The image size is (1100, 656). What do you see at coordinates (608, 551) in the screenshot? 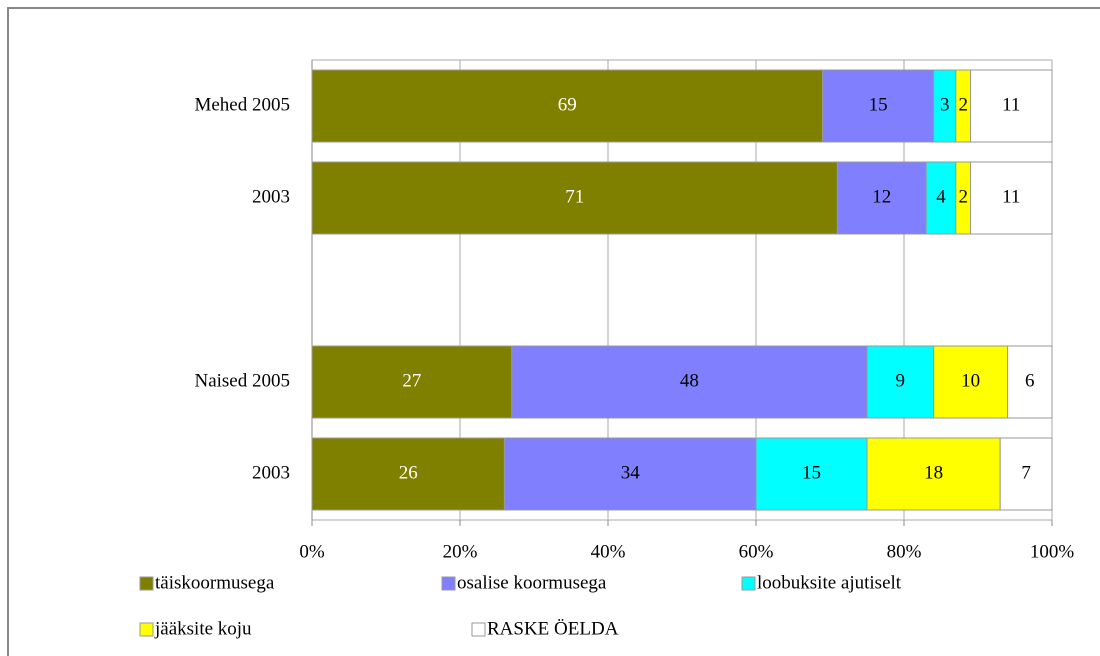
I see `x-tick-label: 40%` at bounding box center [608, 551].